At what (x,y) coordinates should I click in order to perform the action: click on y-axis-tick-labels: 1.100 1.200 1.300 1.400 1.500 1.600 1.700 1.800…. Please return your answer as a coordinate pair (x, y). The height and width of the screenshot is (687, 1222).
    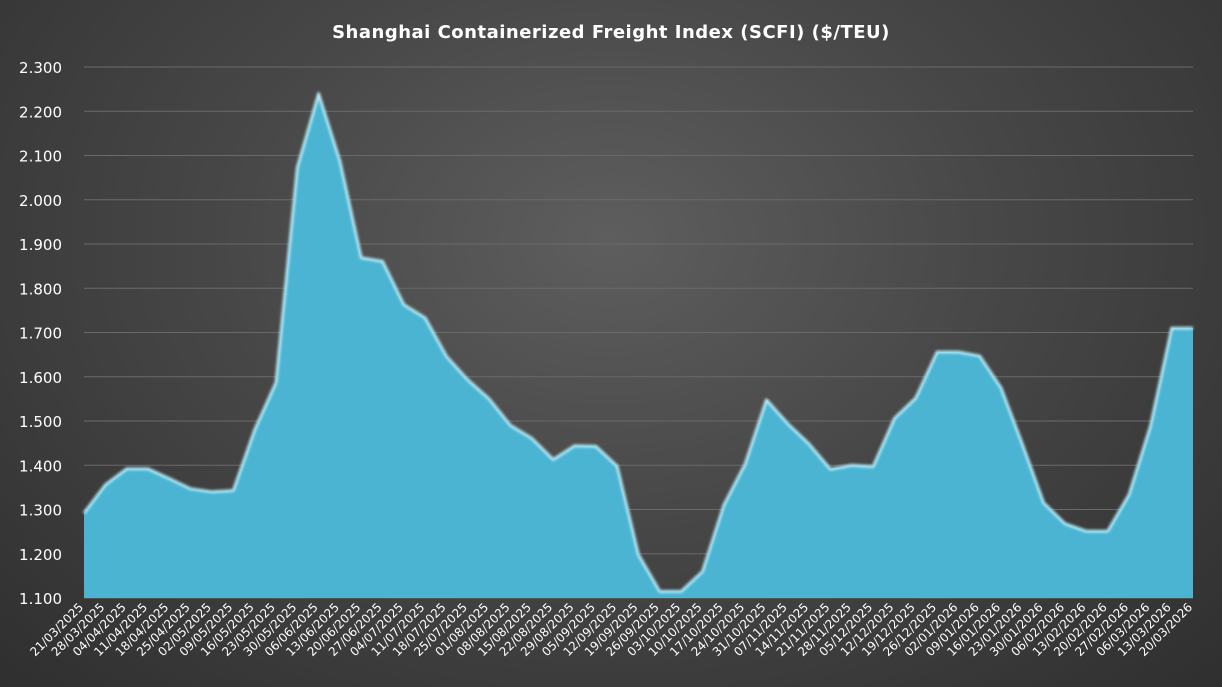
    Looking at the image, I should click on (40, 333).